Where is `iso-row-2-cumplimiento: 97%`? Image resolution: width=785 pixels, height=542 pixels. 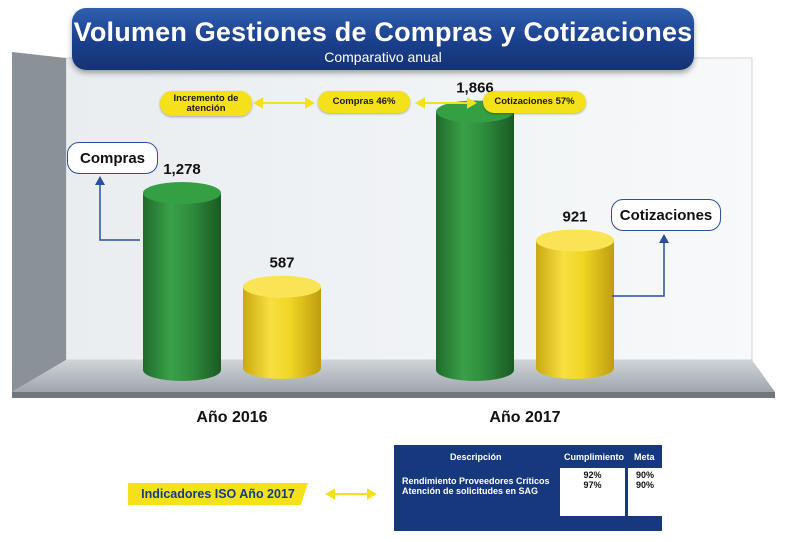
iso-row-2-cumplimiento: 97% is located at coordinates (592, 485).